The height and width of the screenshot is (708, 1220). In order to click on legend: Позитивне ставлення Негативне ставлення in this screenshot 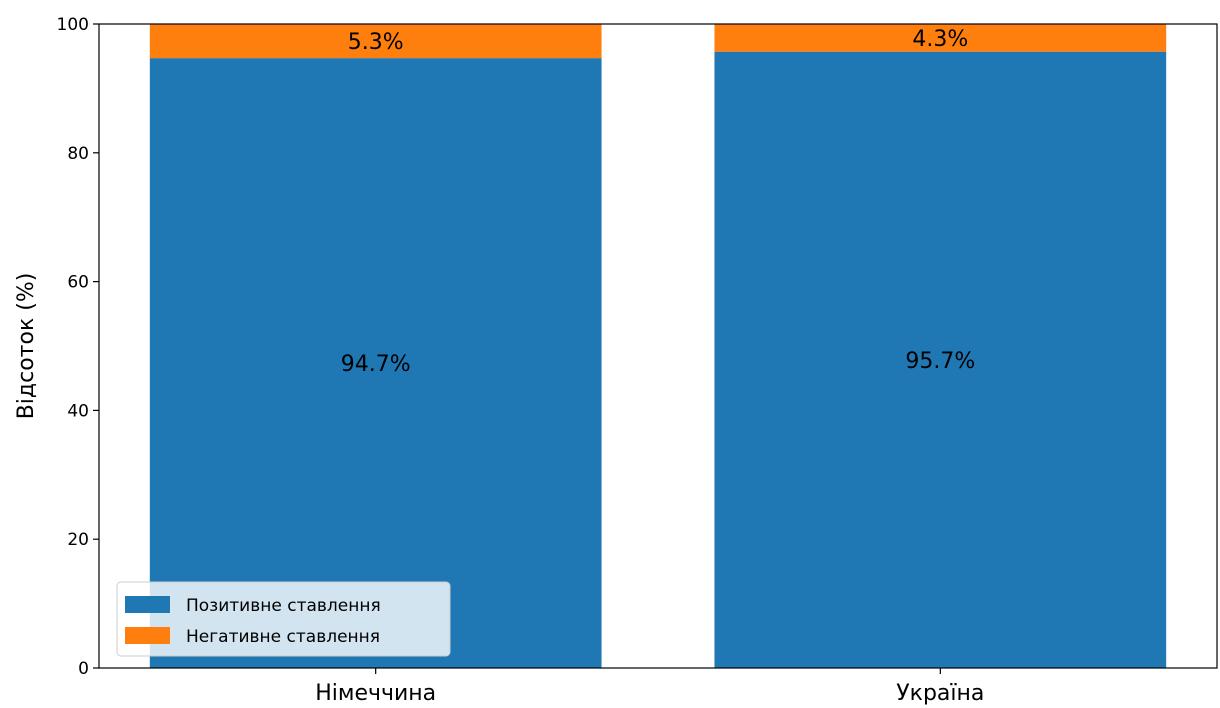, I will do `click(283, 619)`.